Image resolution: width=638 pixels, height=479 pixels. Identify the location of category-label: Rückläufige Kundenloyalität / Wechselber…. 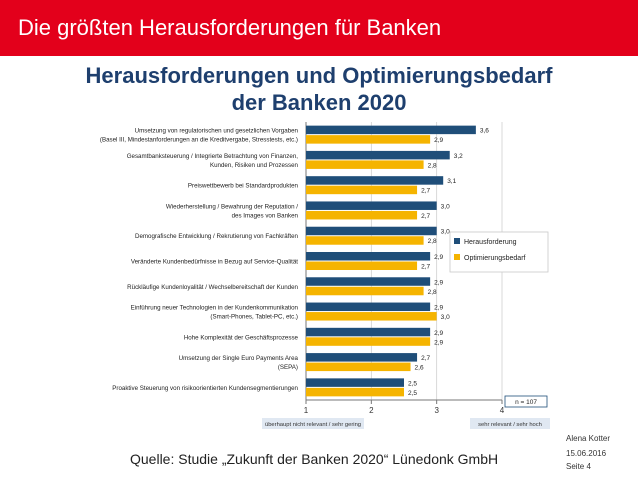
(212, 287).